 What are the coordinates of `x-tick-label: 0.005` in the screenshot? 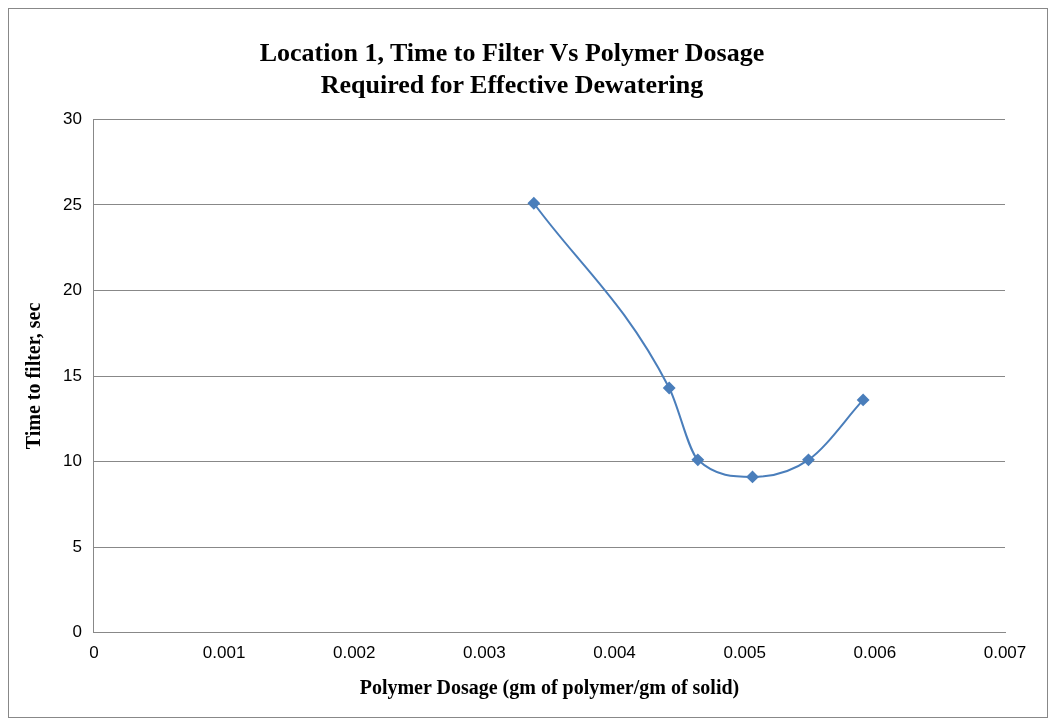 It's located at (744, 653).